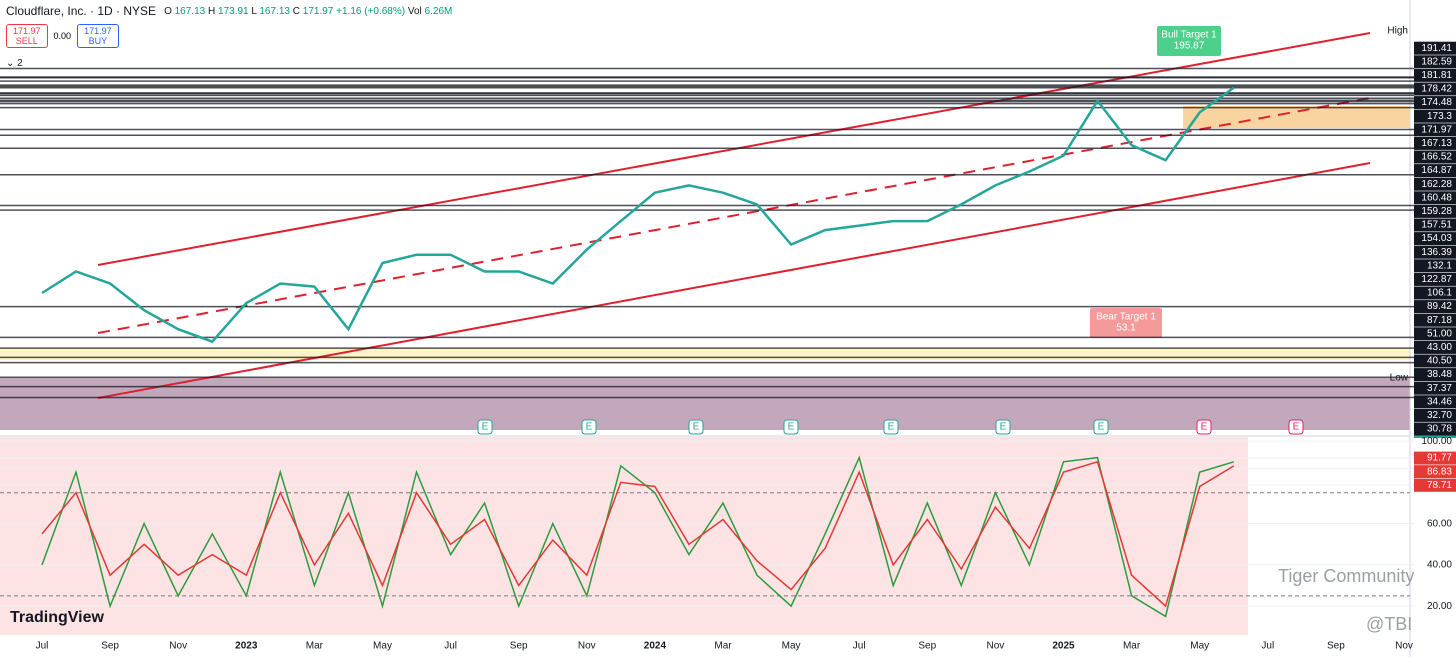 This screenshot has width=1456, height=657. What do you see at coordinates (1439, 265) in the screenshot?
I see `y-tick-label: 132.1` at bounding box center [1439, 265].